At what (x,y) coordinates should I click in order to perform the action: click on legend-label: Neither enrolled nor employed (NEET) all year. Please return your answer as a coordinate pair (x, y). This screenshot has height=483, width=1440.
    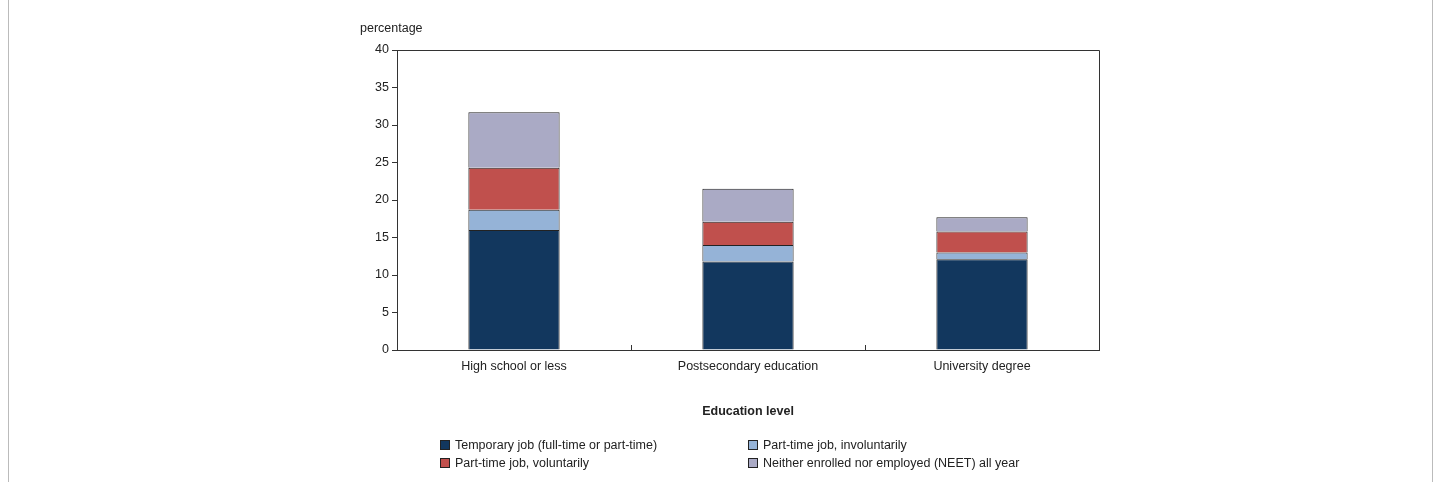
    Looking at the image, I should click on (891, 463).